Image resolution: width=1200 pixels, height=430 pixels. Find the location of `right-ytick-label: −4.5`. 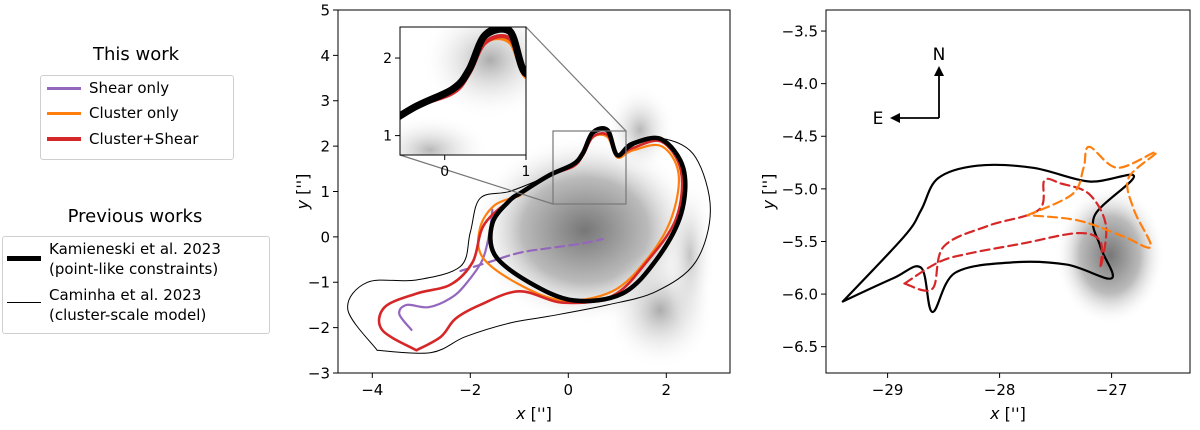

right-ytick-label: −4.5 is located at coordinates (800, 137).